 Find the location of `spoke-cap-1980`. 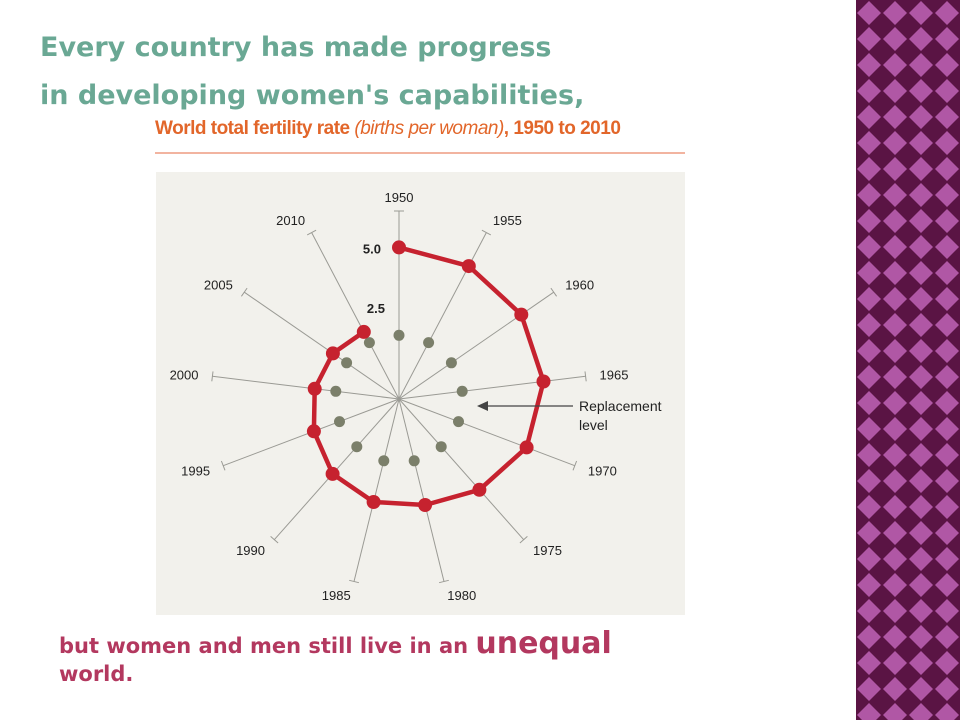

spoke-cap-1980 is located at coordinates (443, 581).